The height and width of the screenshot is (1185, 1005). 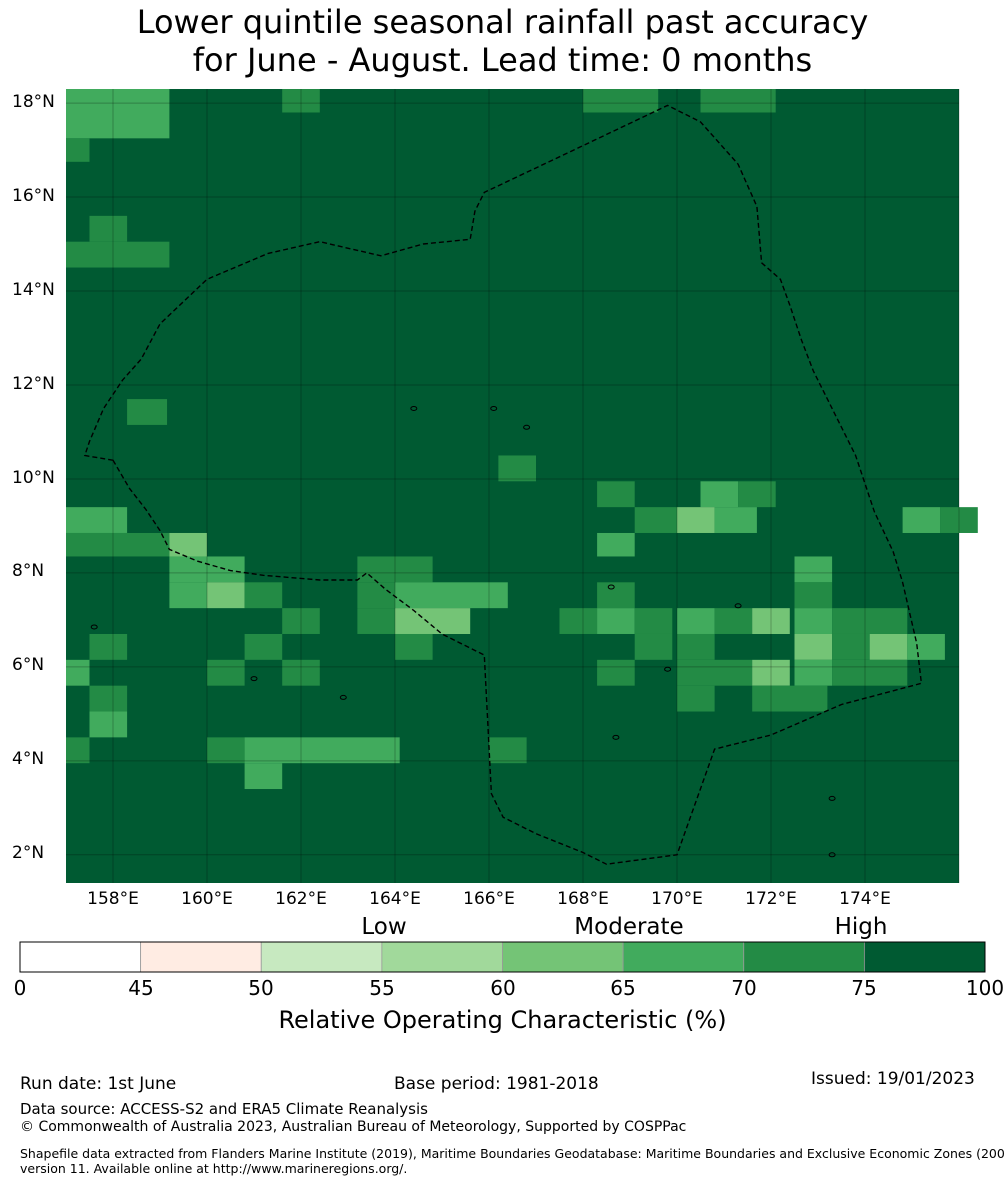 What do you see at coordinates (865, 899) in the screenshot?
I see `lon-label-174e: 174°E` at bounding box center [865, 899].